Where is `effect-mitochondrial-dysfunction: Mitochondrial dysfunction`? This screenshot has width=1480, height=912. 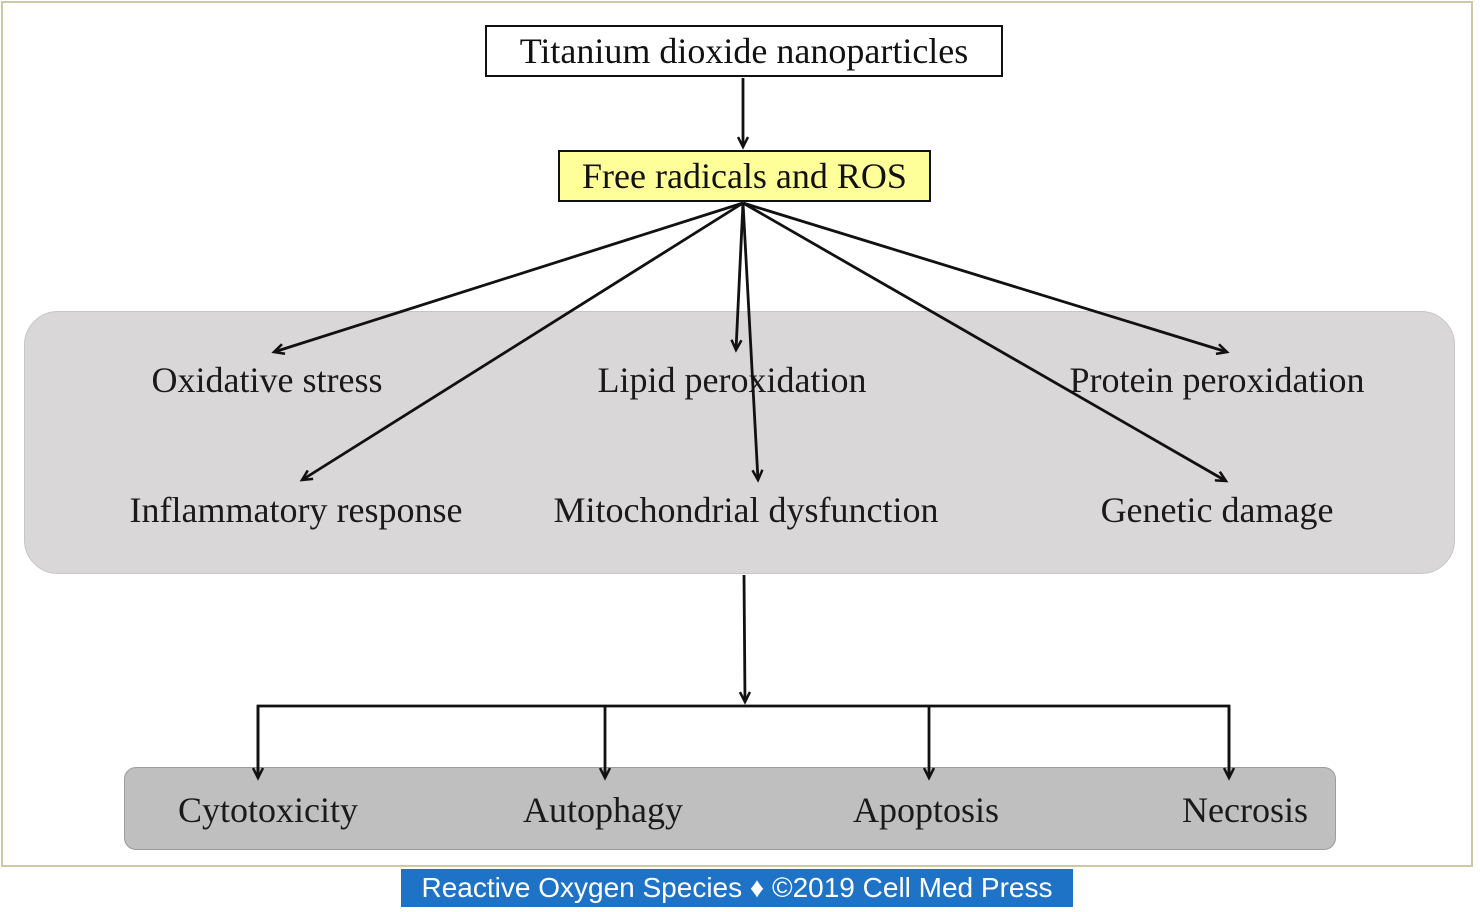 effect-mitochondrial-dysfunction: Mitochondrial dysfunction is located at coordinates (746, 510).